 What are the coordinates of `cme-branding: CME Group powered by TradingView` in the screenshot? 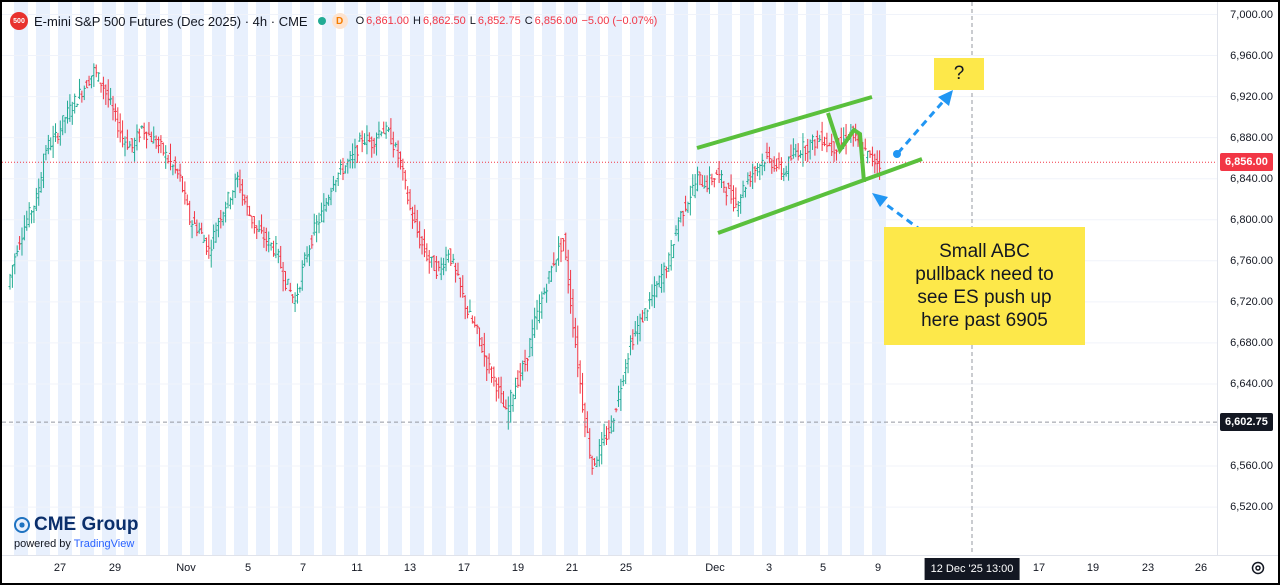 It's located at (76, 532).